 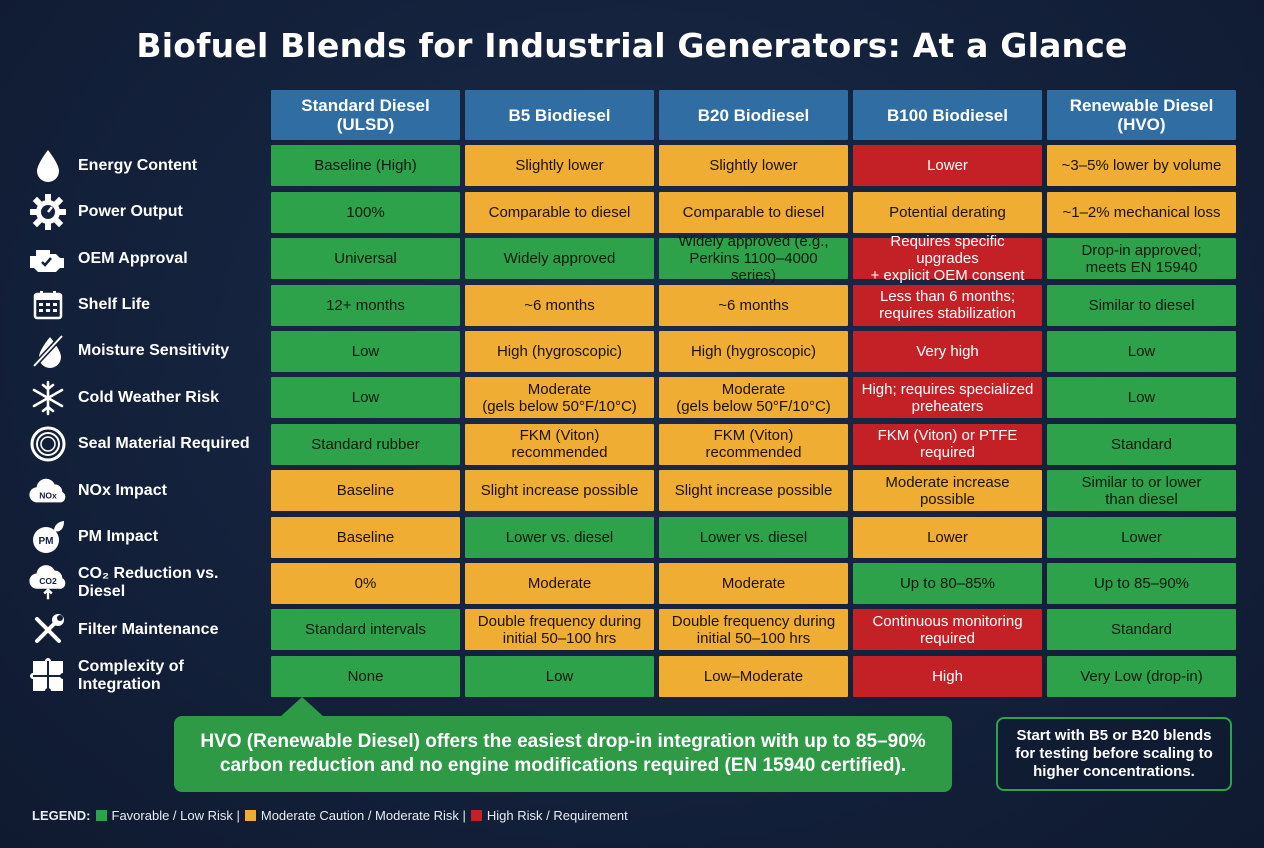 I want to click on table-cell: Baseline (High), so click(x=365, y=166).